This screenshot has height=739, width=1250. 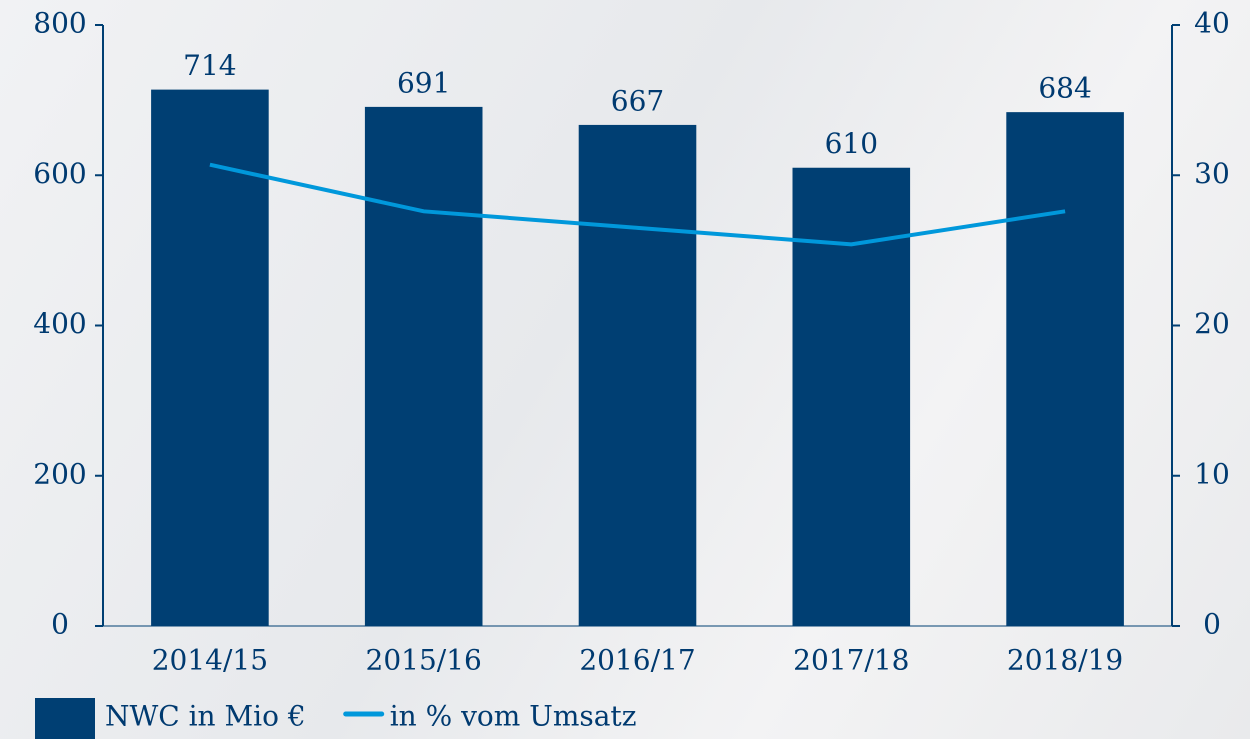 I want to click on legend-label: NWC in Mio €, so click(x=205, y=716).